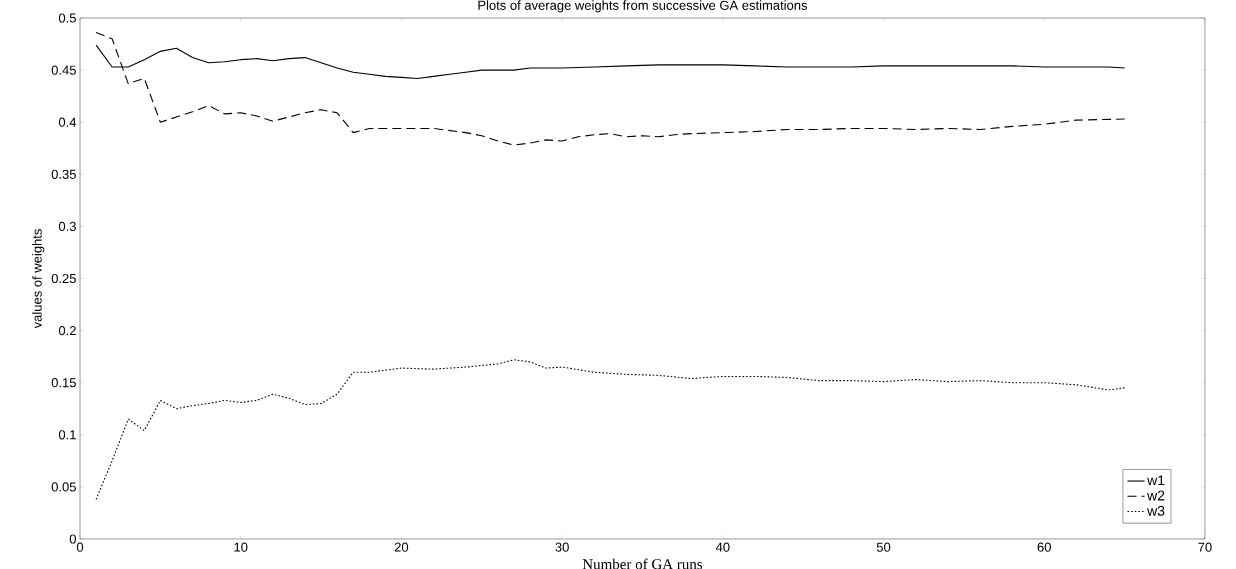  Describe the element at coordinates (241, 547) in the screenshot. I see `x-tick-label: 10` at that location.